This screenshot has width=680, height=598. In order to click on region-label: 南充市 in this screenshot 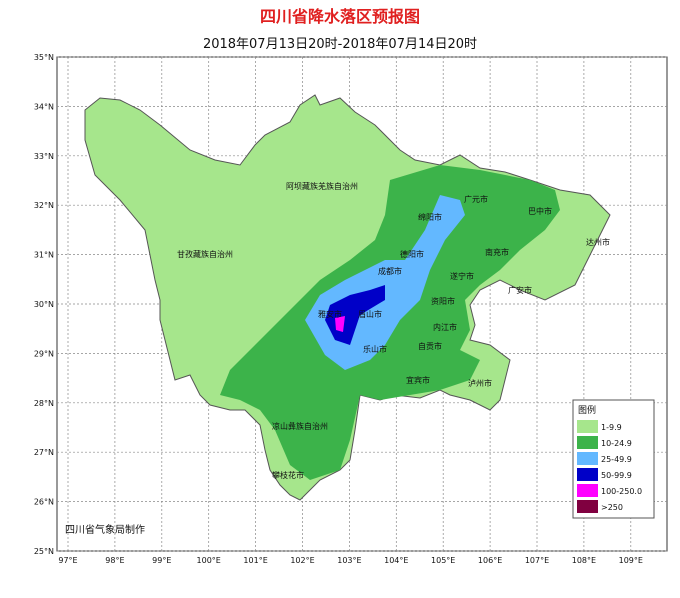, I will do `click(497, 252)`.